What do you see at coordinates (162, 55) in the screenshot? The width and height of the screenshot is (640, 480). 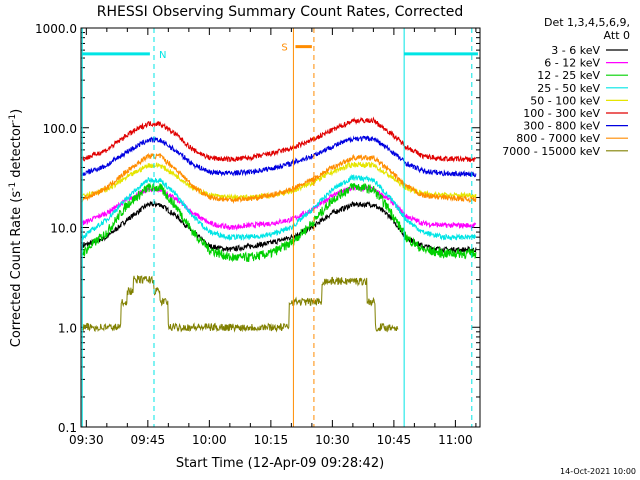 I see `time-marker-label: N` at bounding box center [162, 55].